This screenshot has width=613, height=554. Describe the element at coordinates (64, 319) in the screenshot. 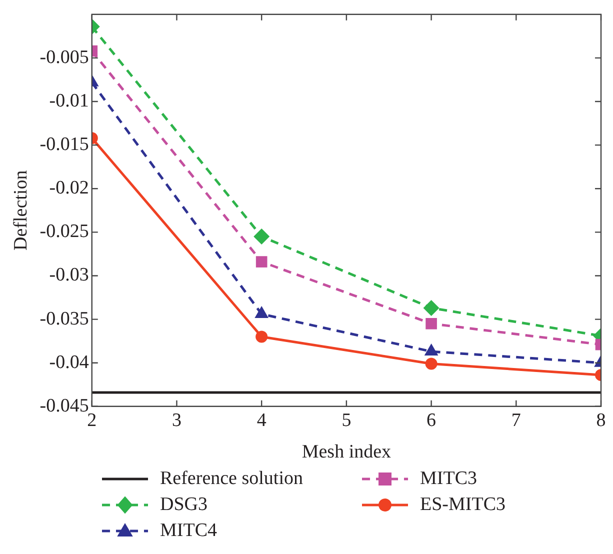

I see `y-tick-label: -0.035` at that location.